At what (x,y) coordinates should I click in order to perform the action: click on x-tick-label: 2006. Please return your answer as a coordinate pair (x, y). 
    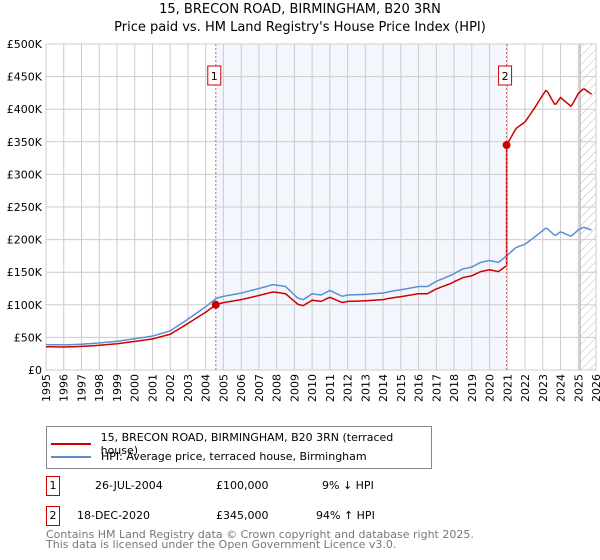
    Looking at the image, I should click on (241, 388).